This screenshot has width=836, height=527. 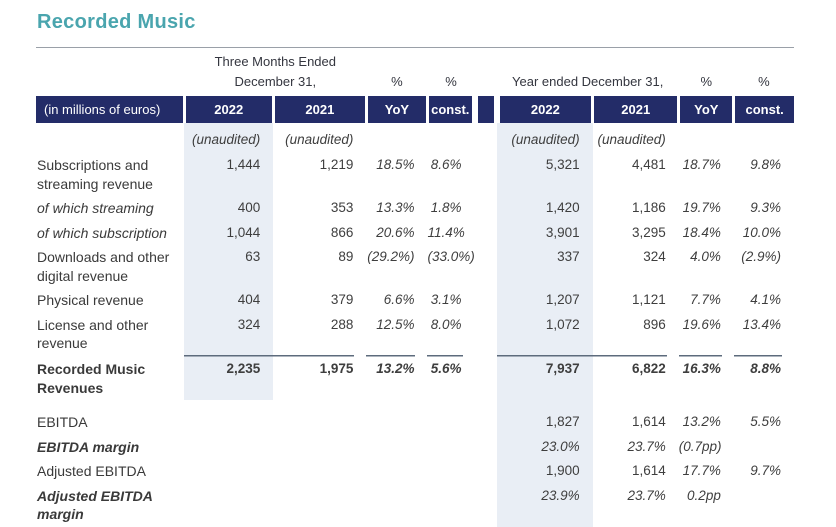 What do you see at coordinates (116, 22) in the screenshot?
I see `page-title: Recorded Music` at bounding box center [116, 22].